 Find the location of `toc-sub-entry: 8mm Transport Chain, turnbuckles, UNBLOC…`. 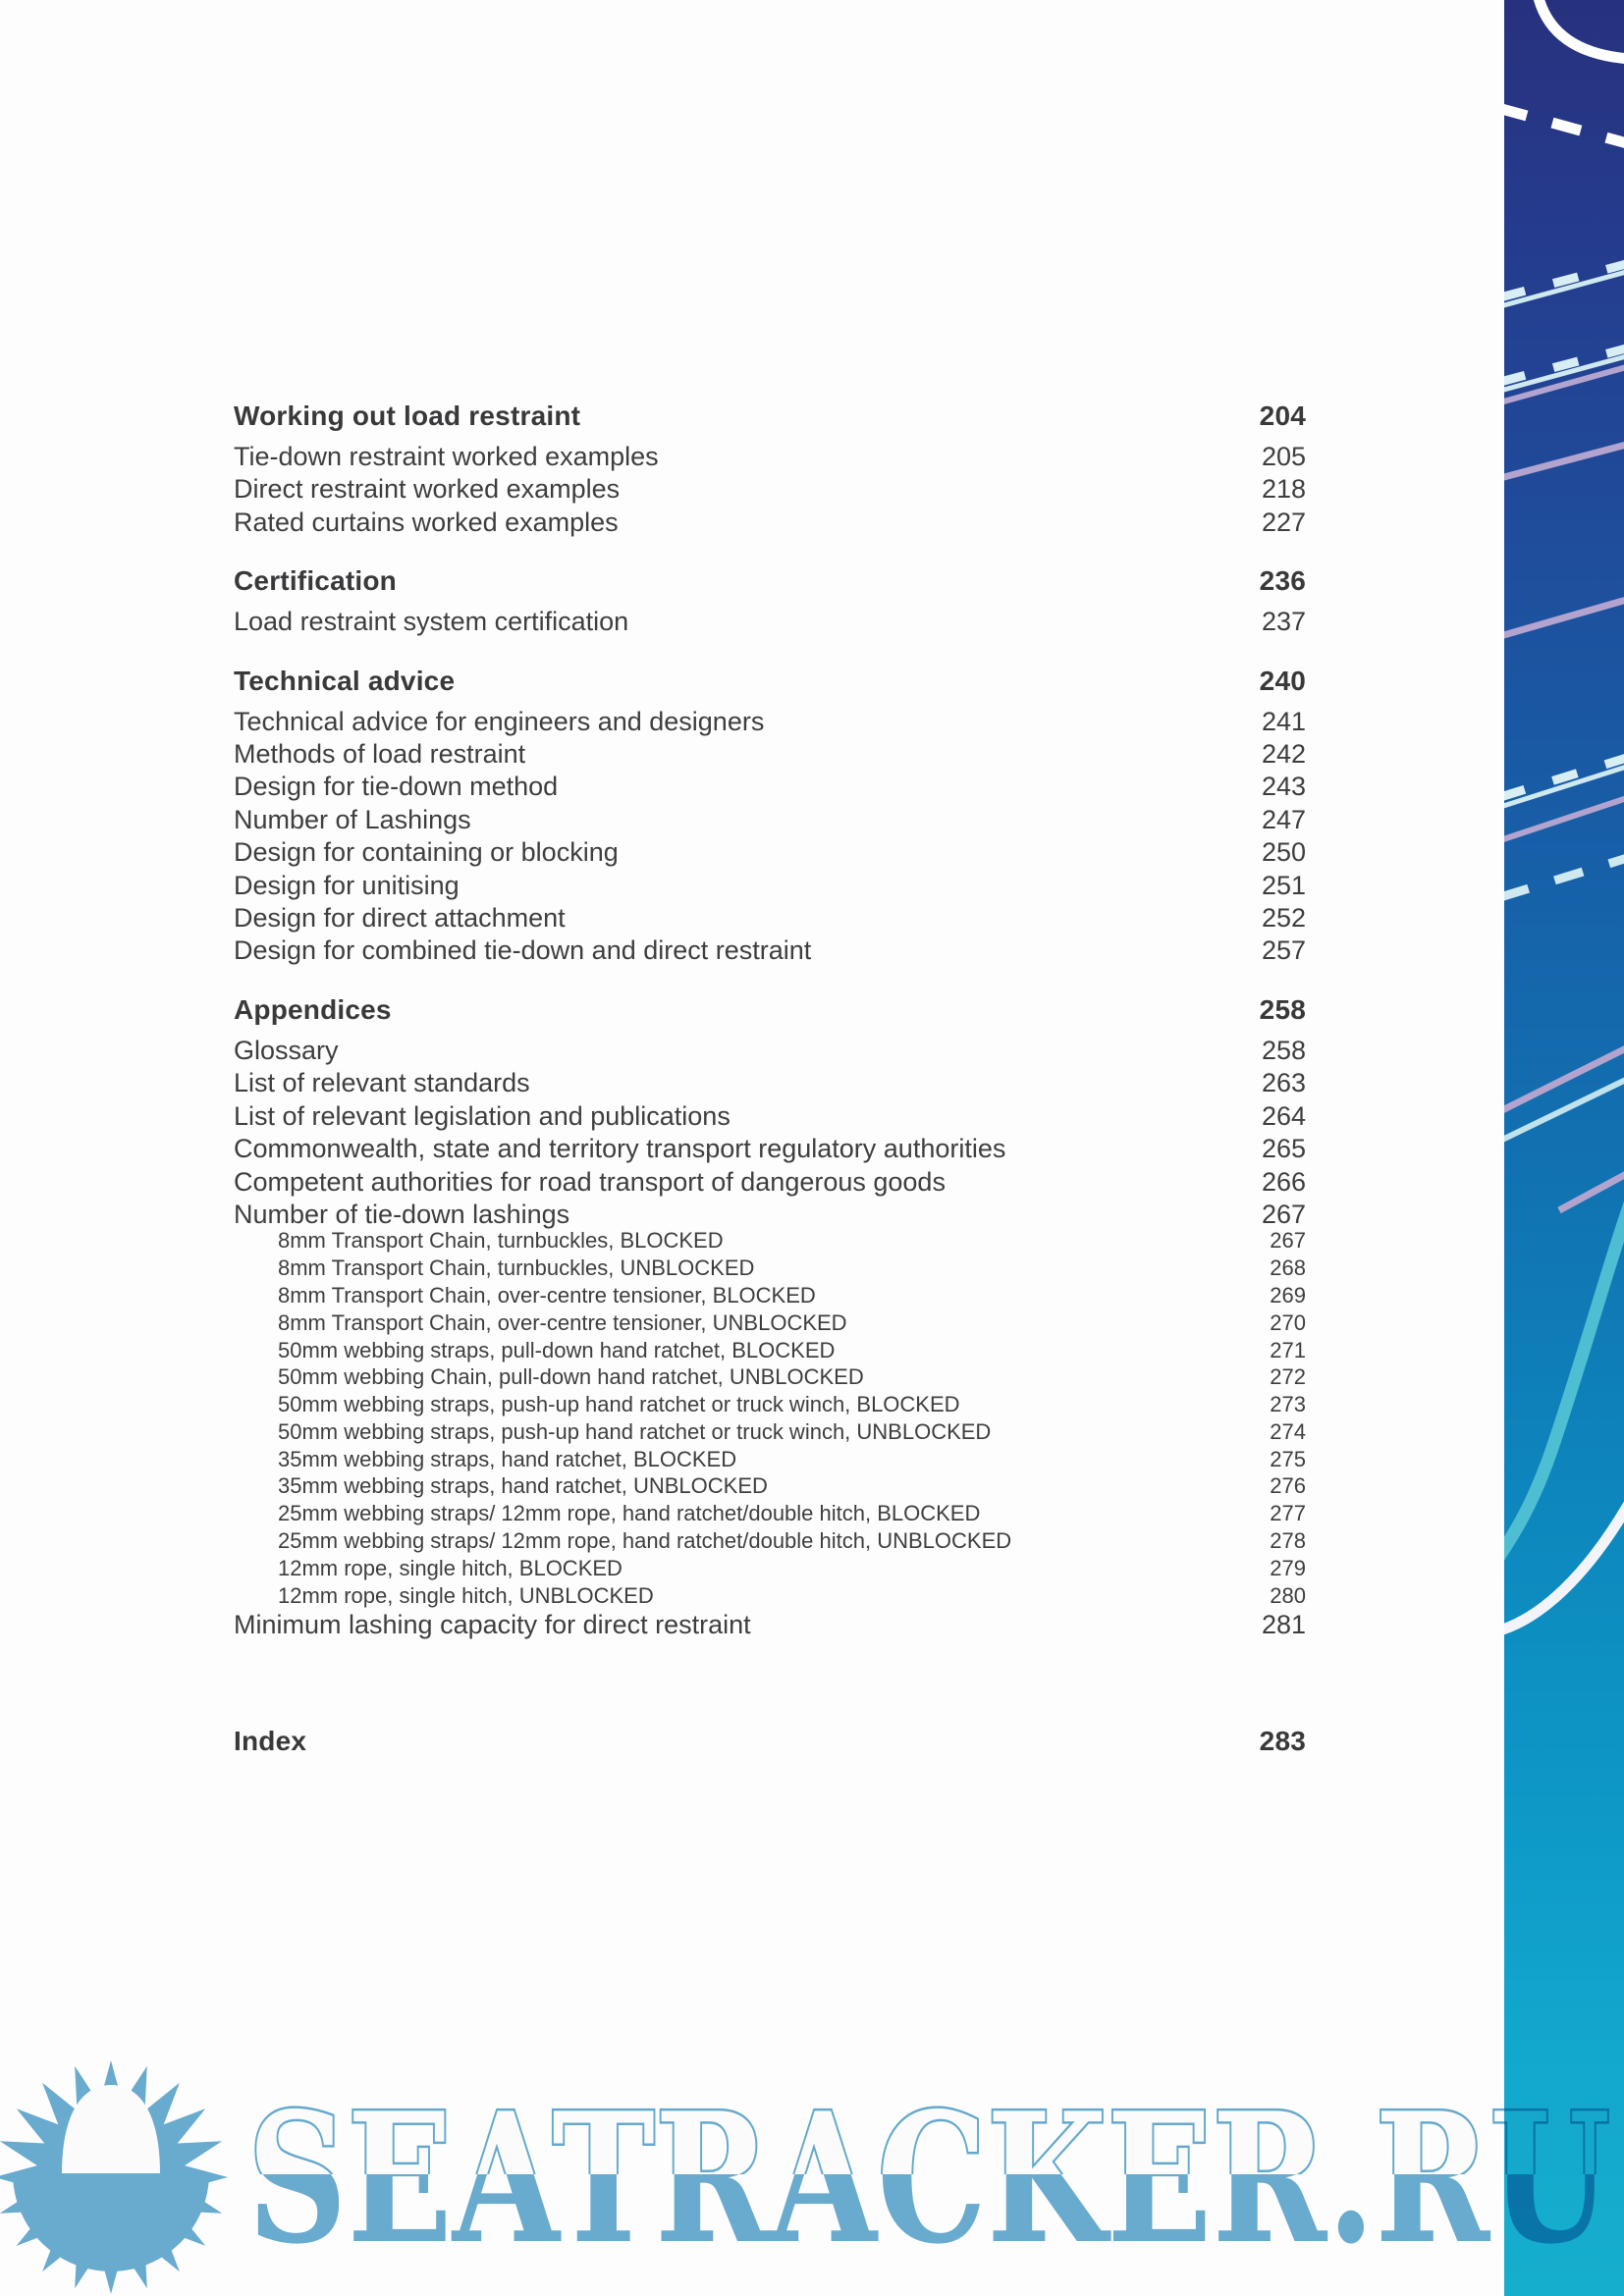

toc-sub-entry: 8mm Transport Chain, turnbuckles, UNBLOC… is located at coordinates (792, 1268).